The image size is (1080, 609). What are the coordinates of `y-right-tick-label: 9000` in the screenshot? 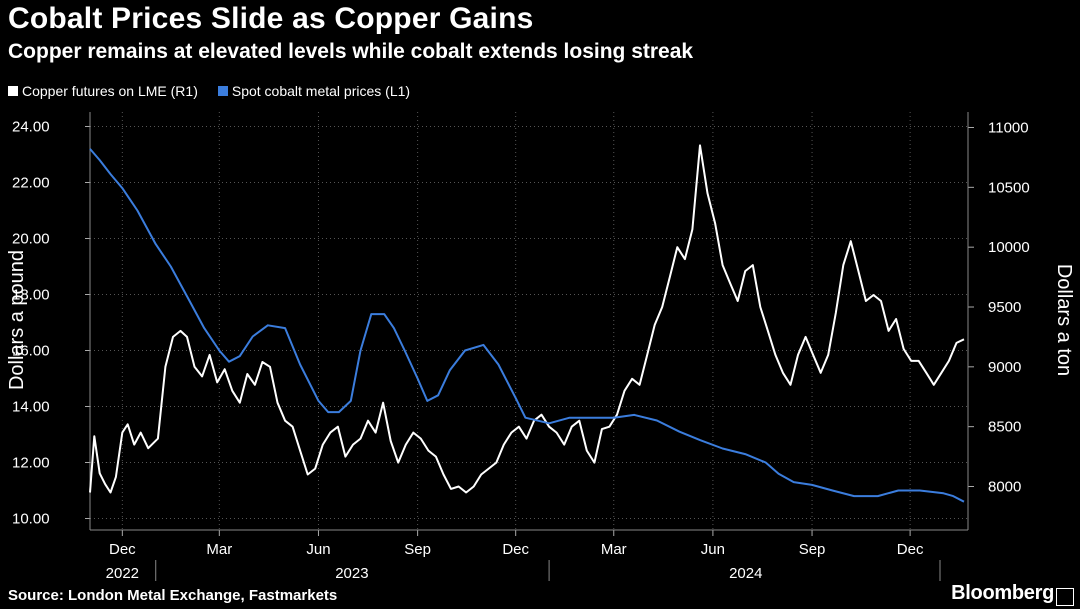 It's located at (1004, 367).